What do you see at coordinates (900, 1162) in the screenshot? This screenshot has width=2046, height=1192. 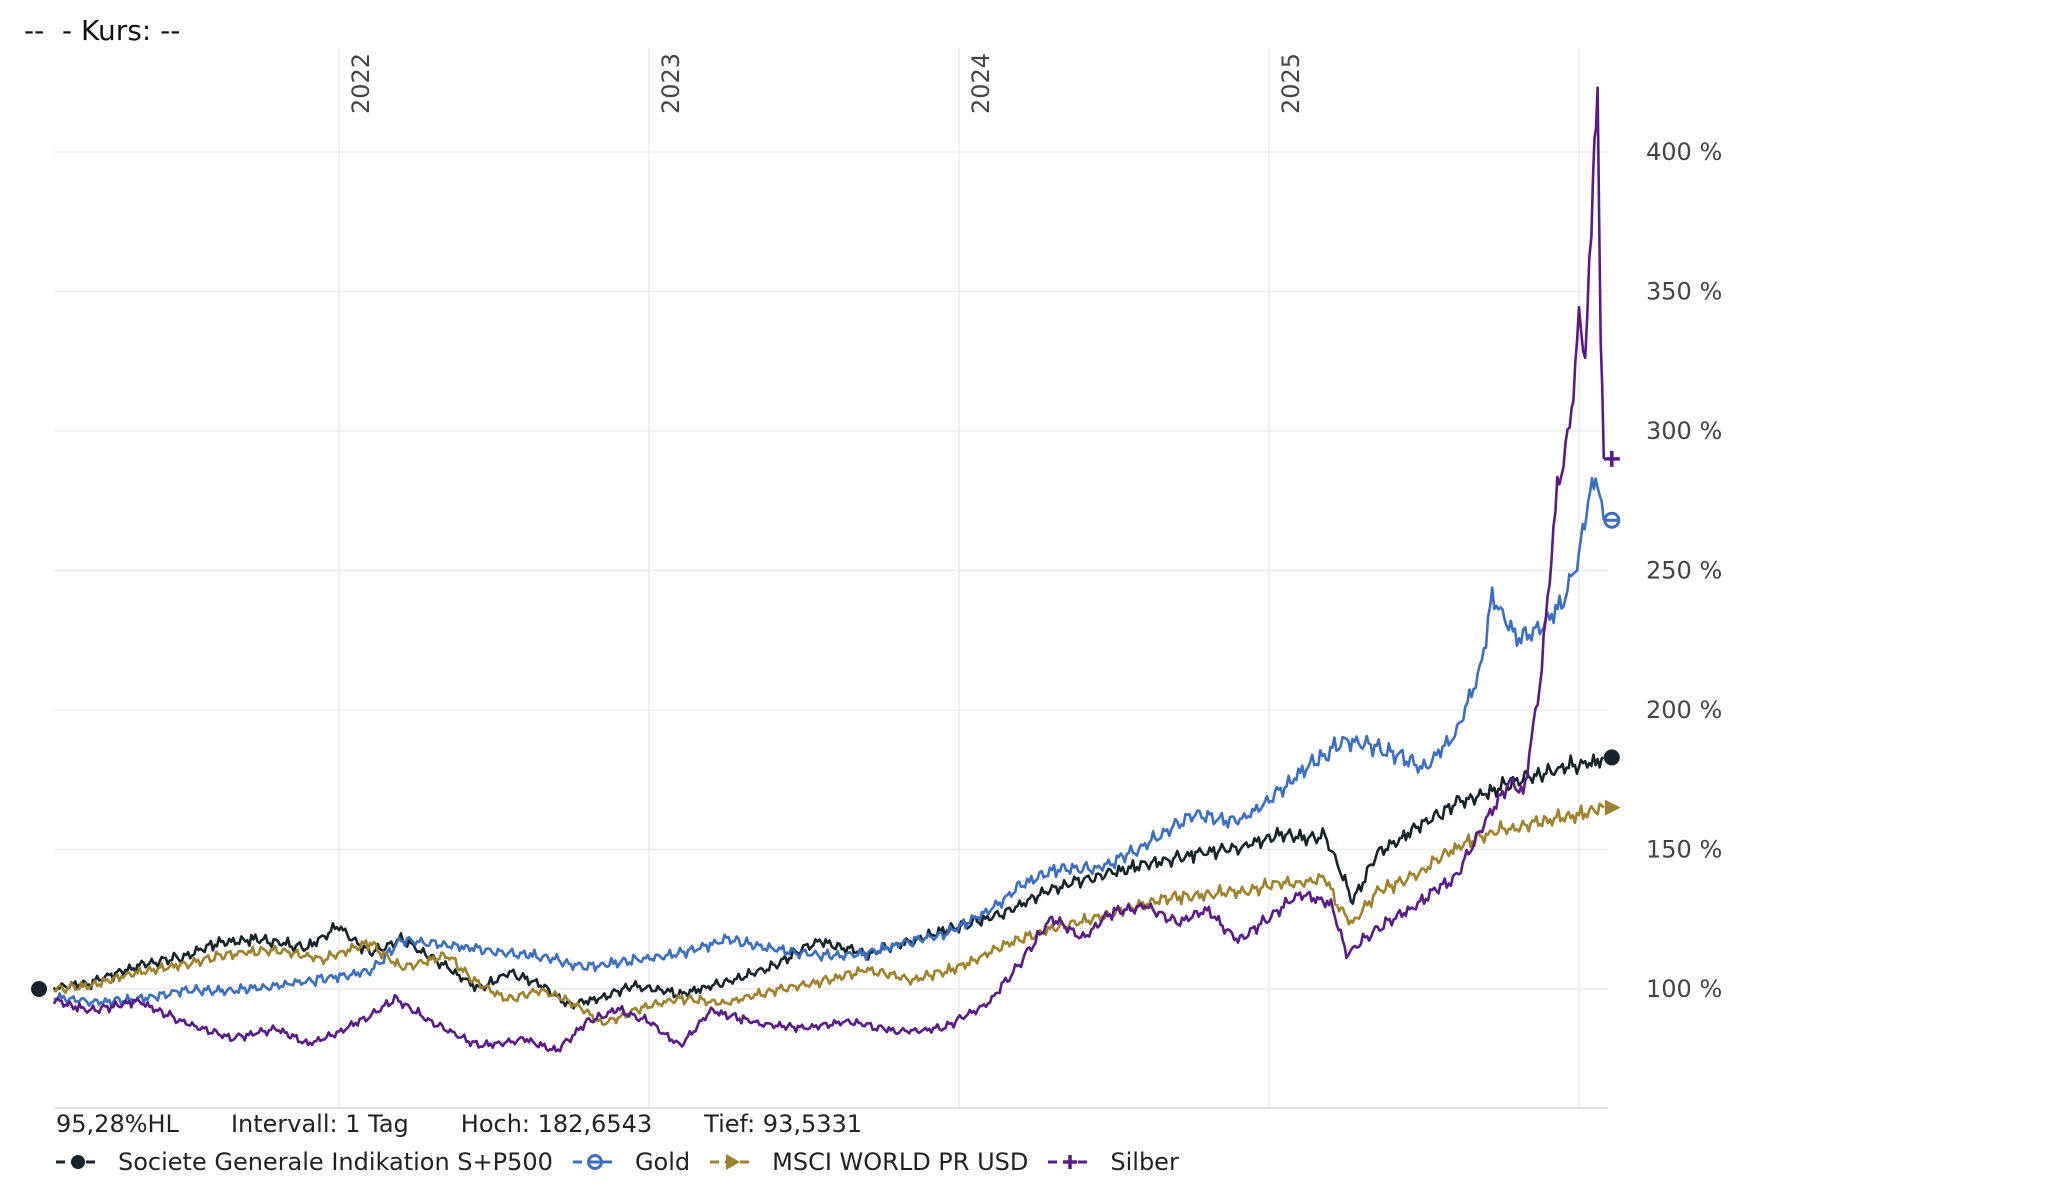 I see `legend-label: MSCI WORLD PR USD` at bounding box center [900, 1162].